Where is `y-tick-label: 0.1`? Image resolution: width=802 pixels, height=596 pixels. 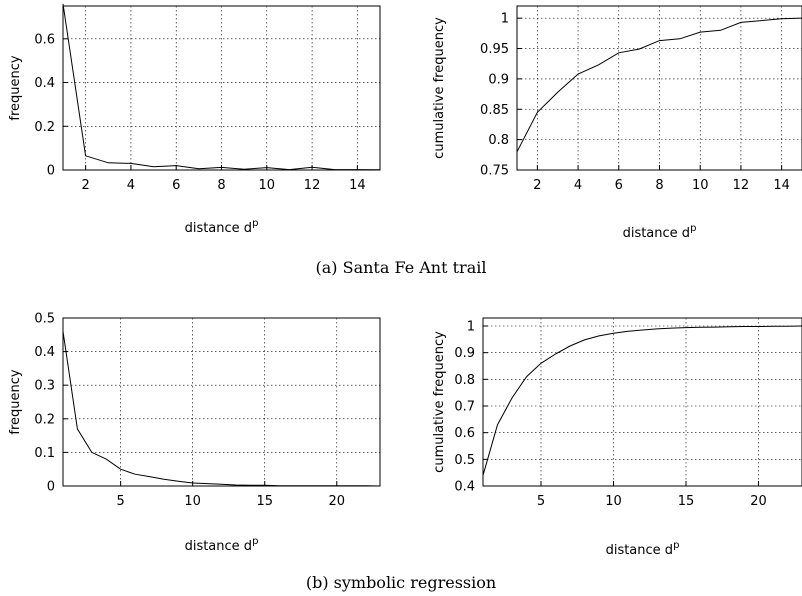
y-tick-label: 0.1 is located at coordinates (44, 453).